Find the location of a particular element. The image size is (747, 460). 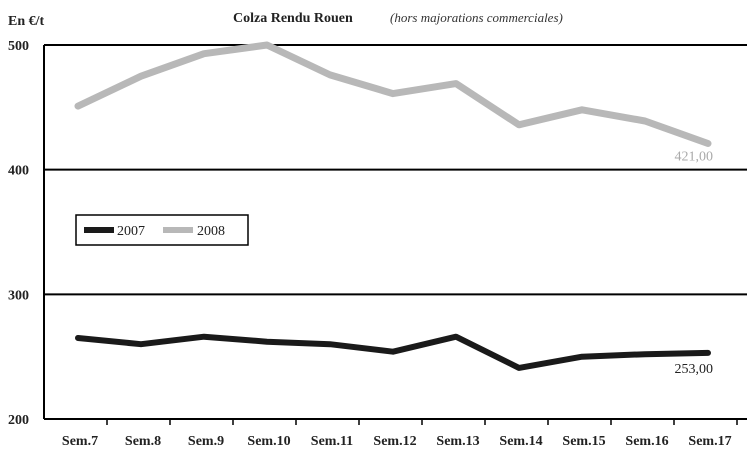

end-value-label-2008: 421,00 is located at coordinates (694, 156).